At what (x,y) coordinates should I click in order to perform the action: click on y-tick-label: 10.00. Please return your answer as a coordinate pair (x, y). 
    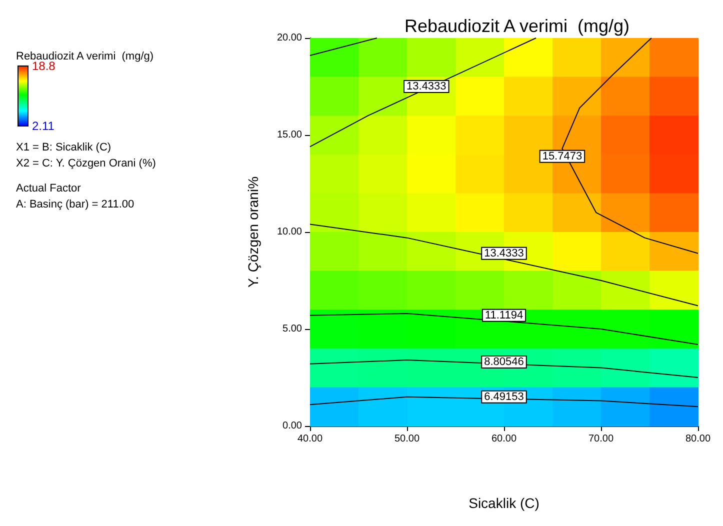
    Looking at the image, I should click on (289, 232).